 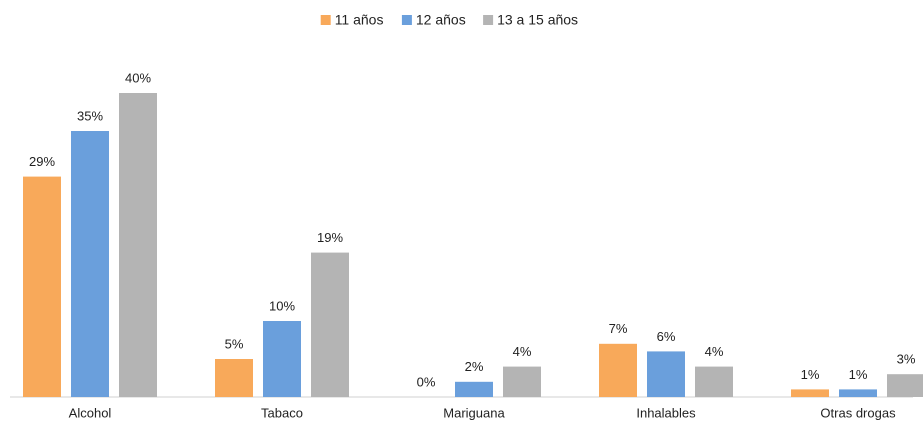 I want to click on x-tick-label: Tabaco, so click(x=282, y=412).